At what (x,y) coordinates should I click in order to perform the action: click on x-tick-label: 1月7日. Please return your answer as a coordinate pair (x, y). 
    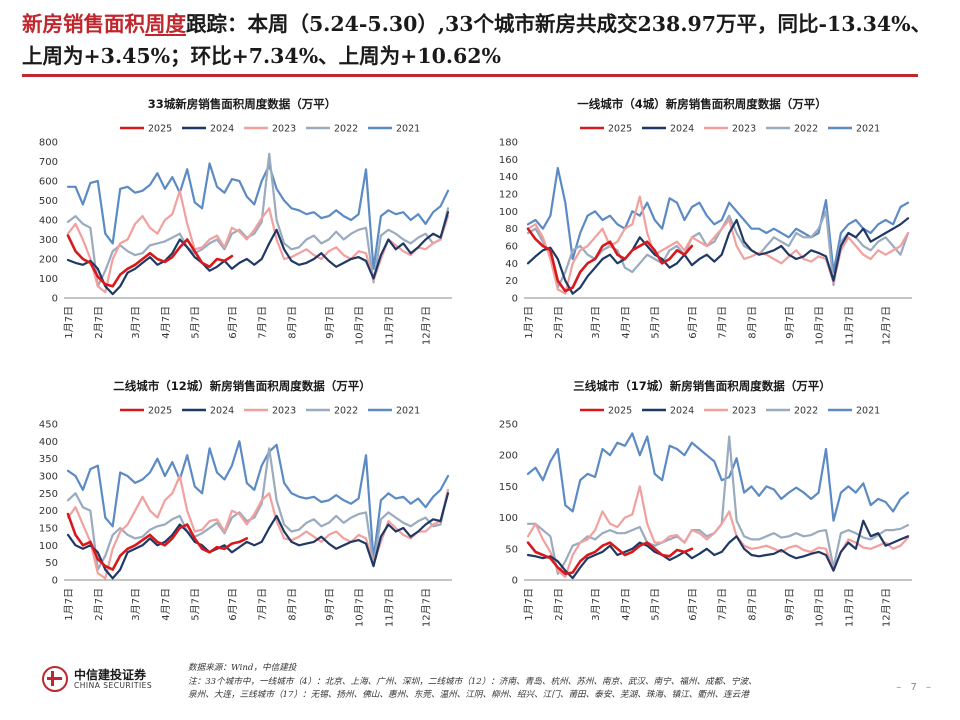
    Looking at the image, I should click on (529, 604).